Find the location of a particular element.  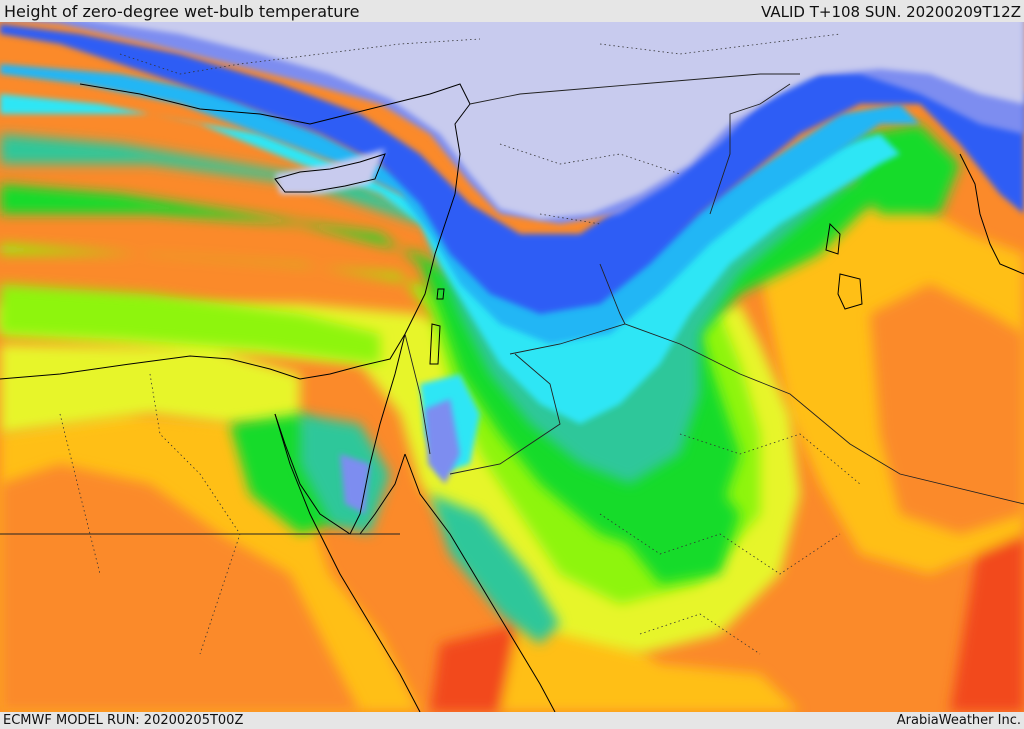

coastline-levant is located at coordinates (430, 264).